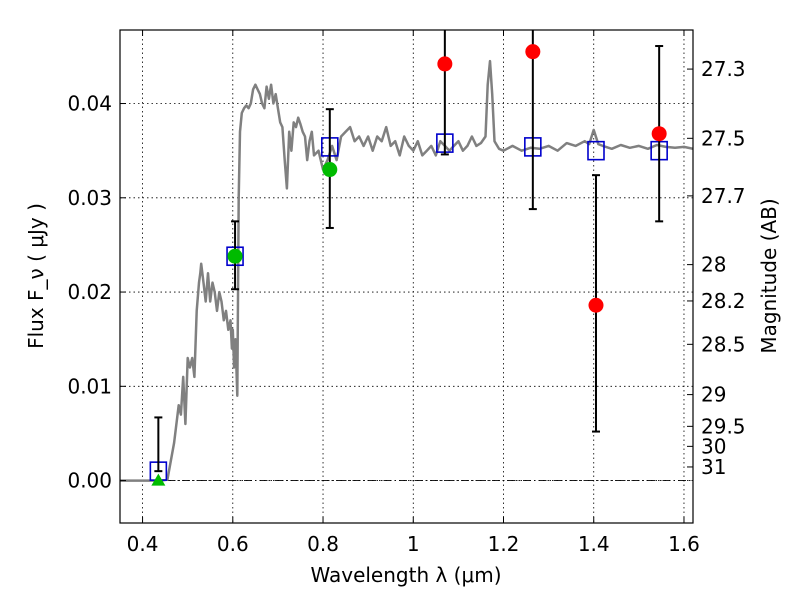 The height and width of the screenshot is (600, 800). What do you see at coordinates (723, 301) in the screenshot?
I see `right-axis-tick-label: 28.2` at bounding box center [723, 301].